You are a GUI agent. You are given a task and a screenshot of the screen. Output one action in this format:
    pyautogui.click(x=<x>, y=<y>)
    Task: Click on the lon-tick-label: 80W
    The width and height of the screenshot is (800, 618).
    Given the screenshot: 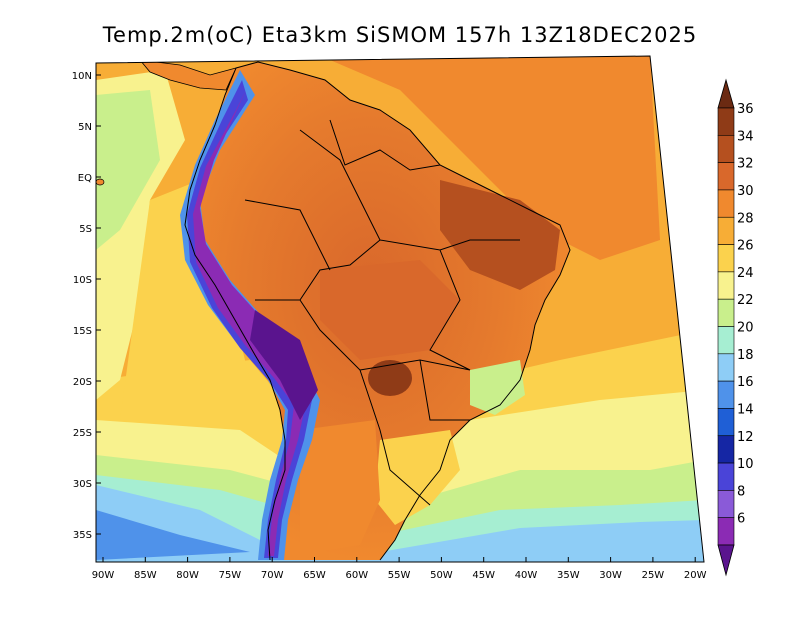 What is the action you would take?
    pyautogui.click(x=187, y=575)
    